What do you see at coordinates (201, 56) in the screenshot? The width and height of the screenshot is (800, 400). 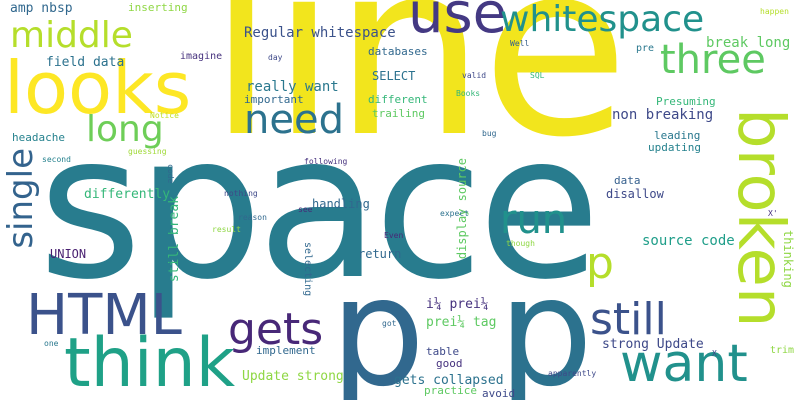 I see `word: imagine` at bounding box center [201, 56].